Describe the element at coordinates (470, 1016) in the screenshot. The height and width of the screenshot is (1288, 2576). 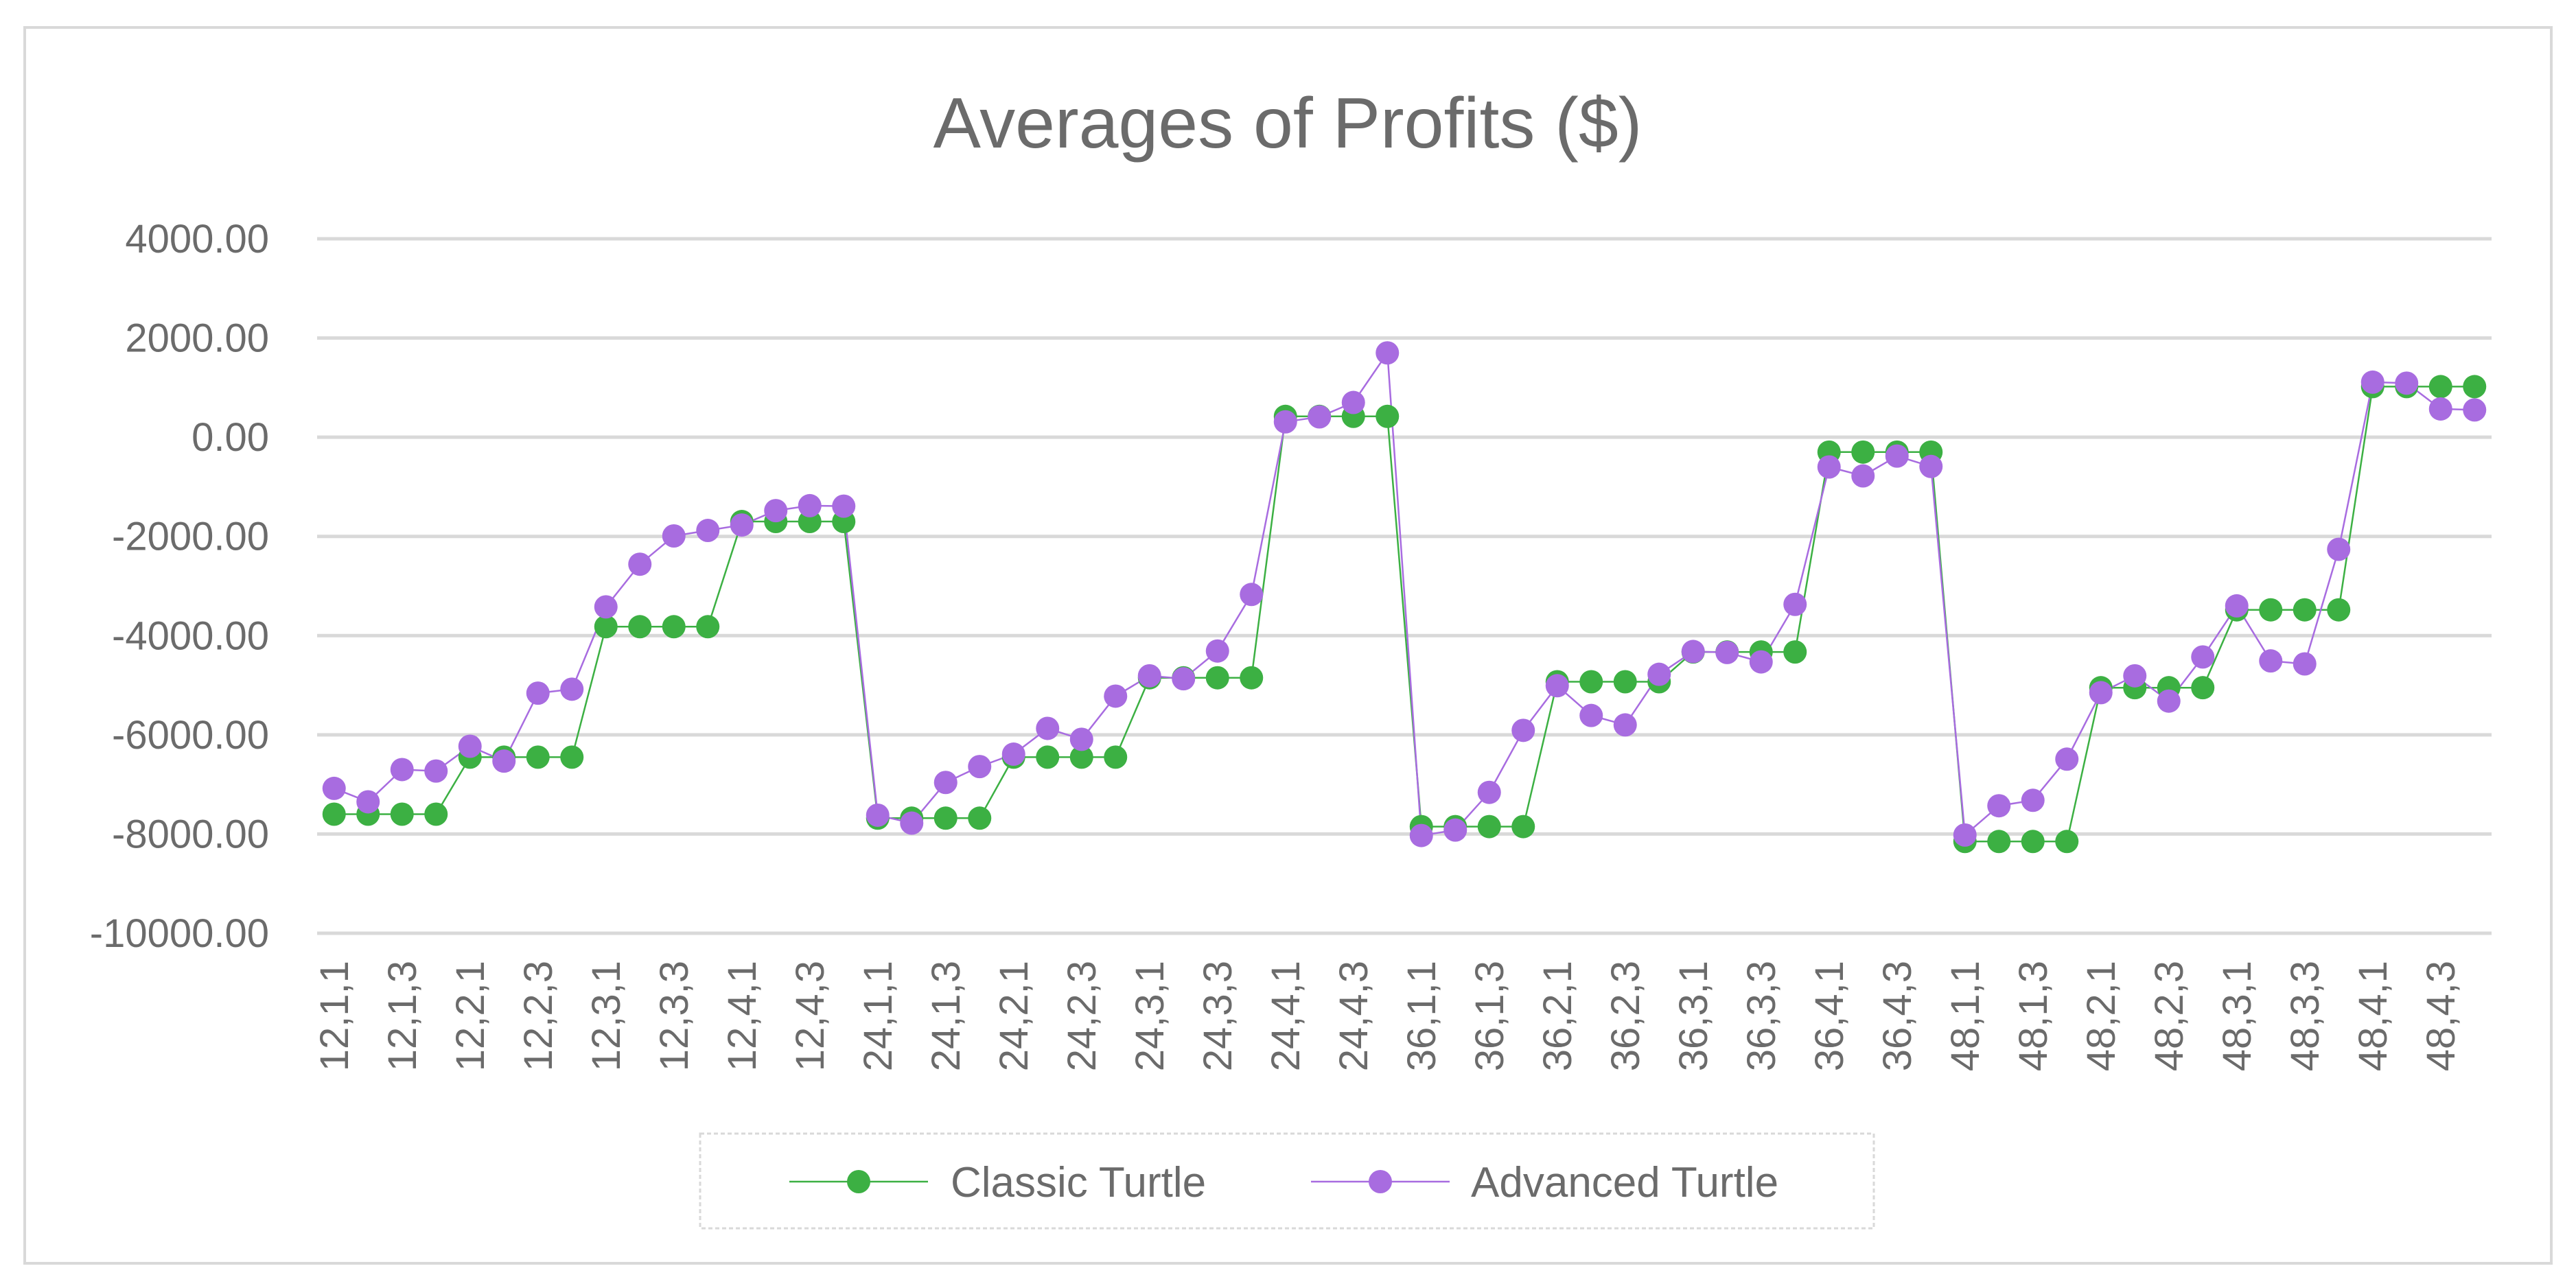
I see `x-tick-label: 12,2,1` at that location.